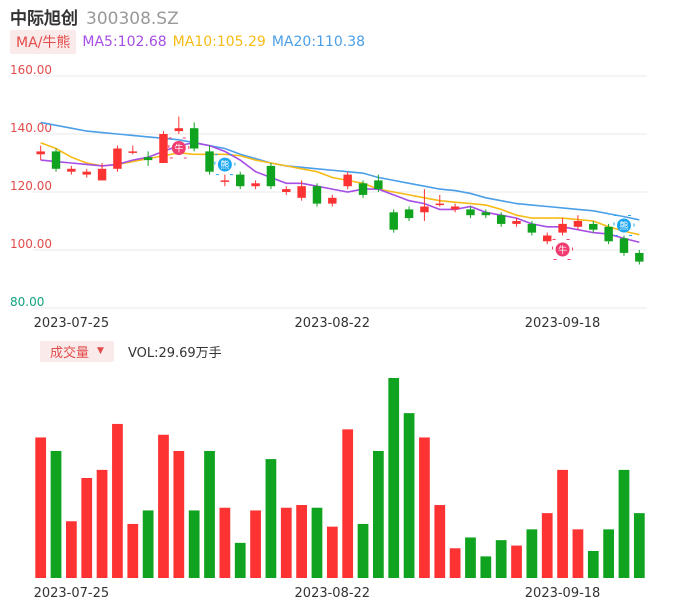 Image resolution: width=686 pixels, height=606 pixels. I want to click on price-date-label: 2023-09-18, so click(563, 323).